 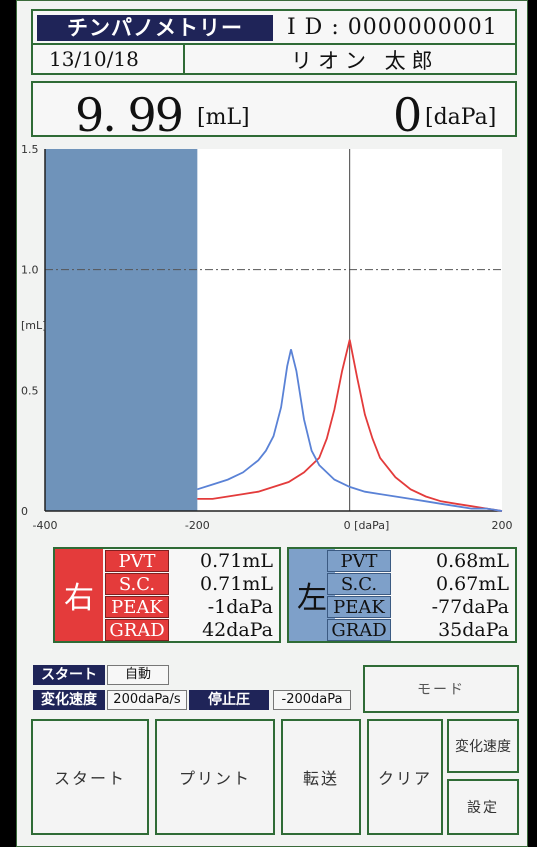 What do you see at coordinates (321, 777) in the screenshot?
I see `transfer-button: 転送` at bounding box center [321, 777].